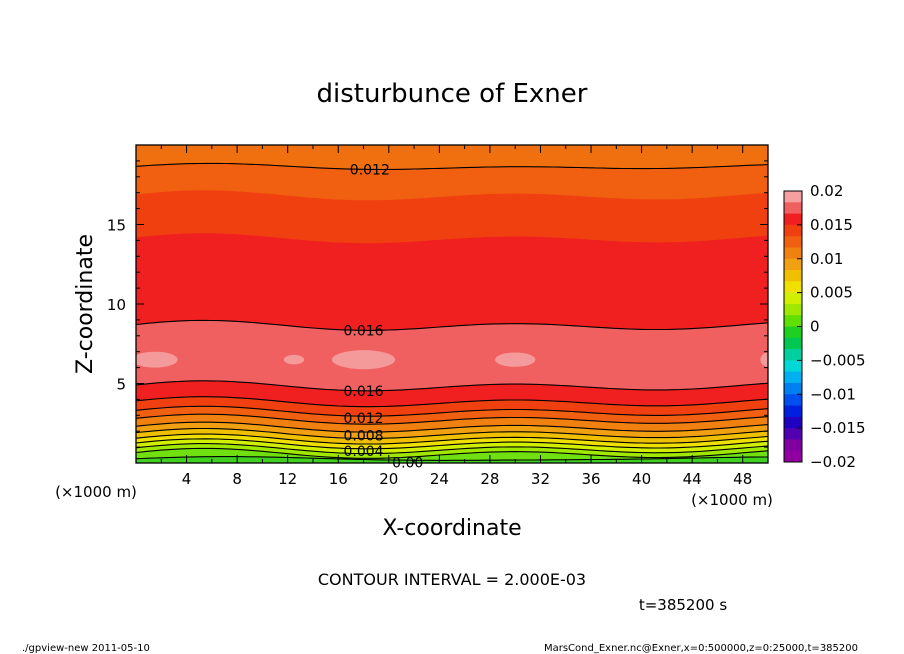 The width and height of the screenshot is (904, 654). I want to click on x-axis-unit: (×1000 m), so click(732, 500).